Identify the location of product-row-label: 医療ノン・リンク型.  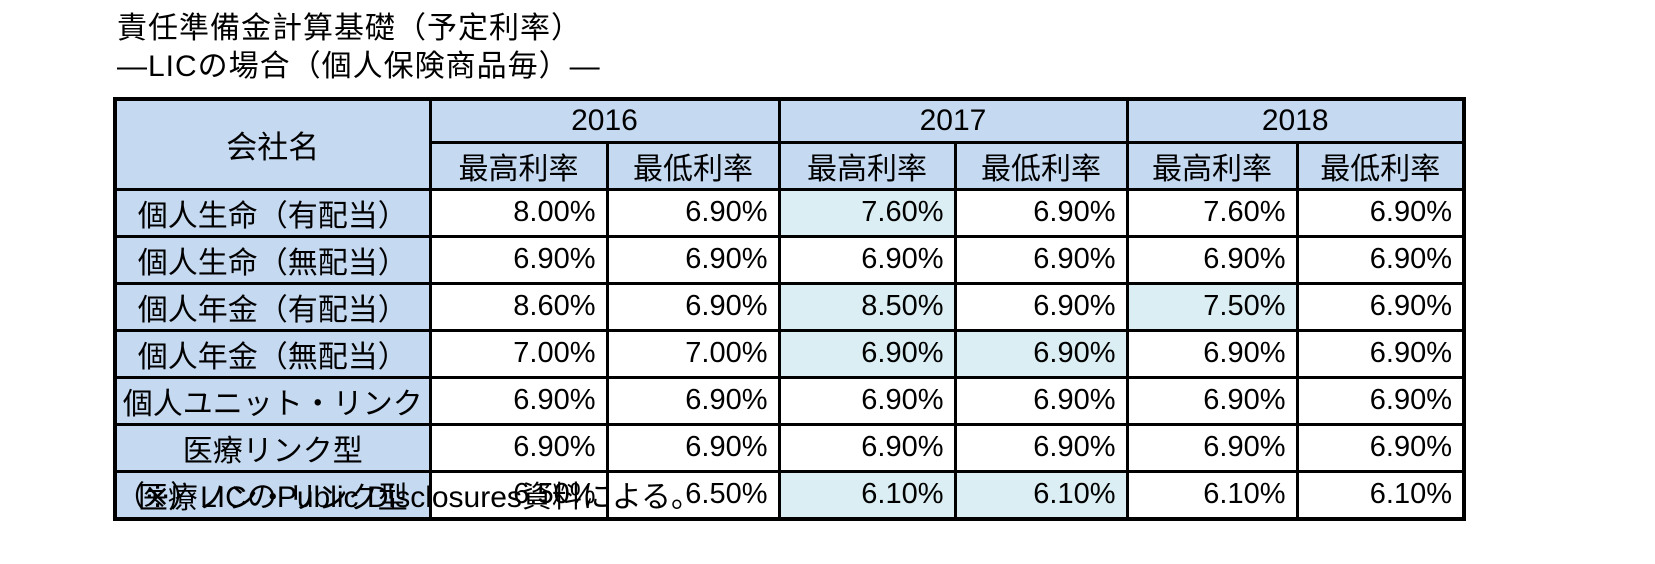
(272, 494).